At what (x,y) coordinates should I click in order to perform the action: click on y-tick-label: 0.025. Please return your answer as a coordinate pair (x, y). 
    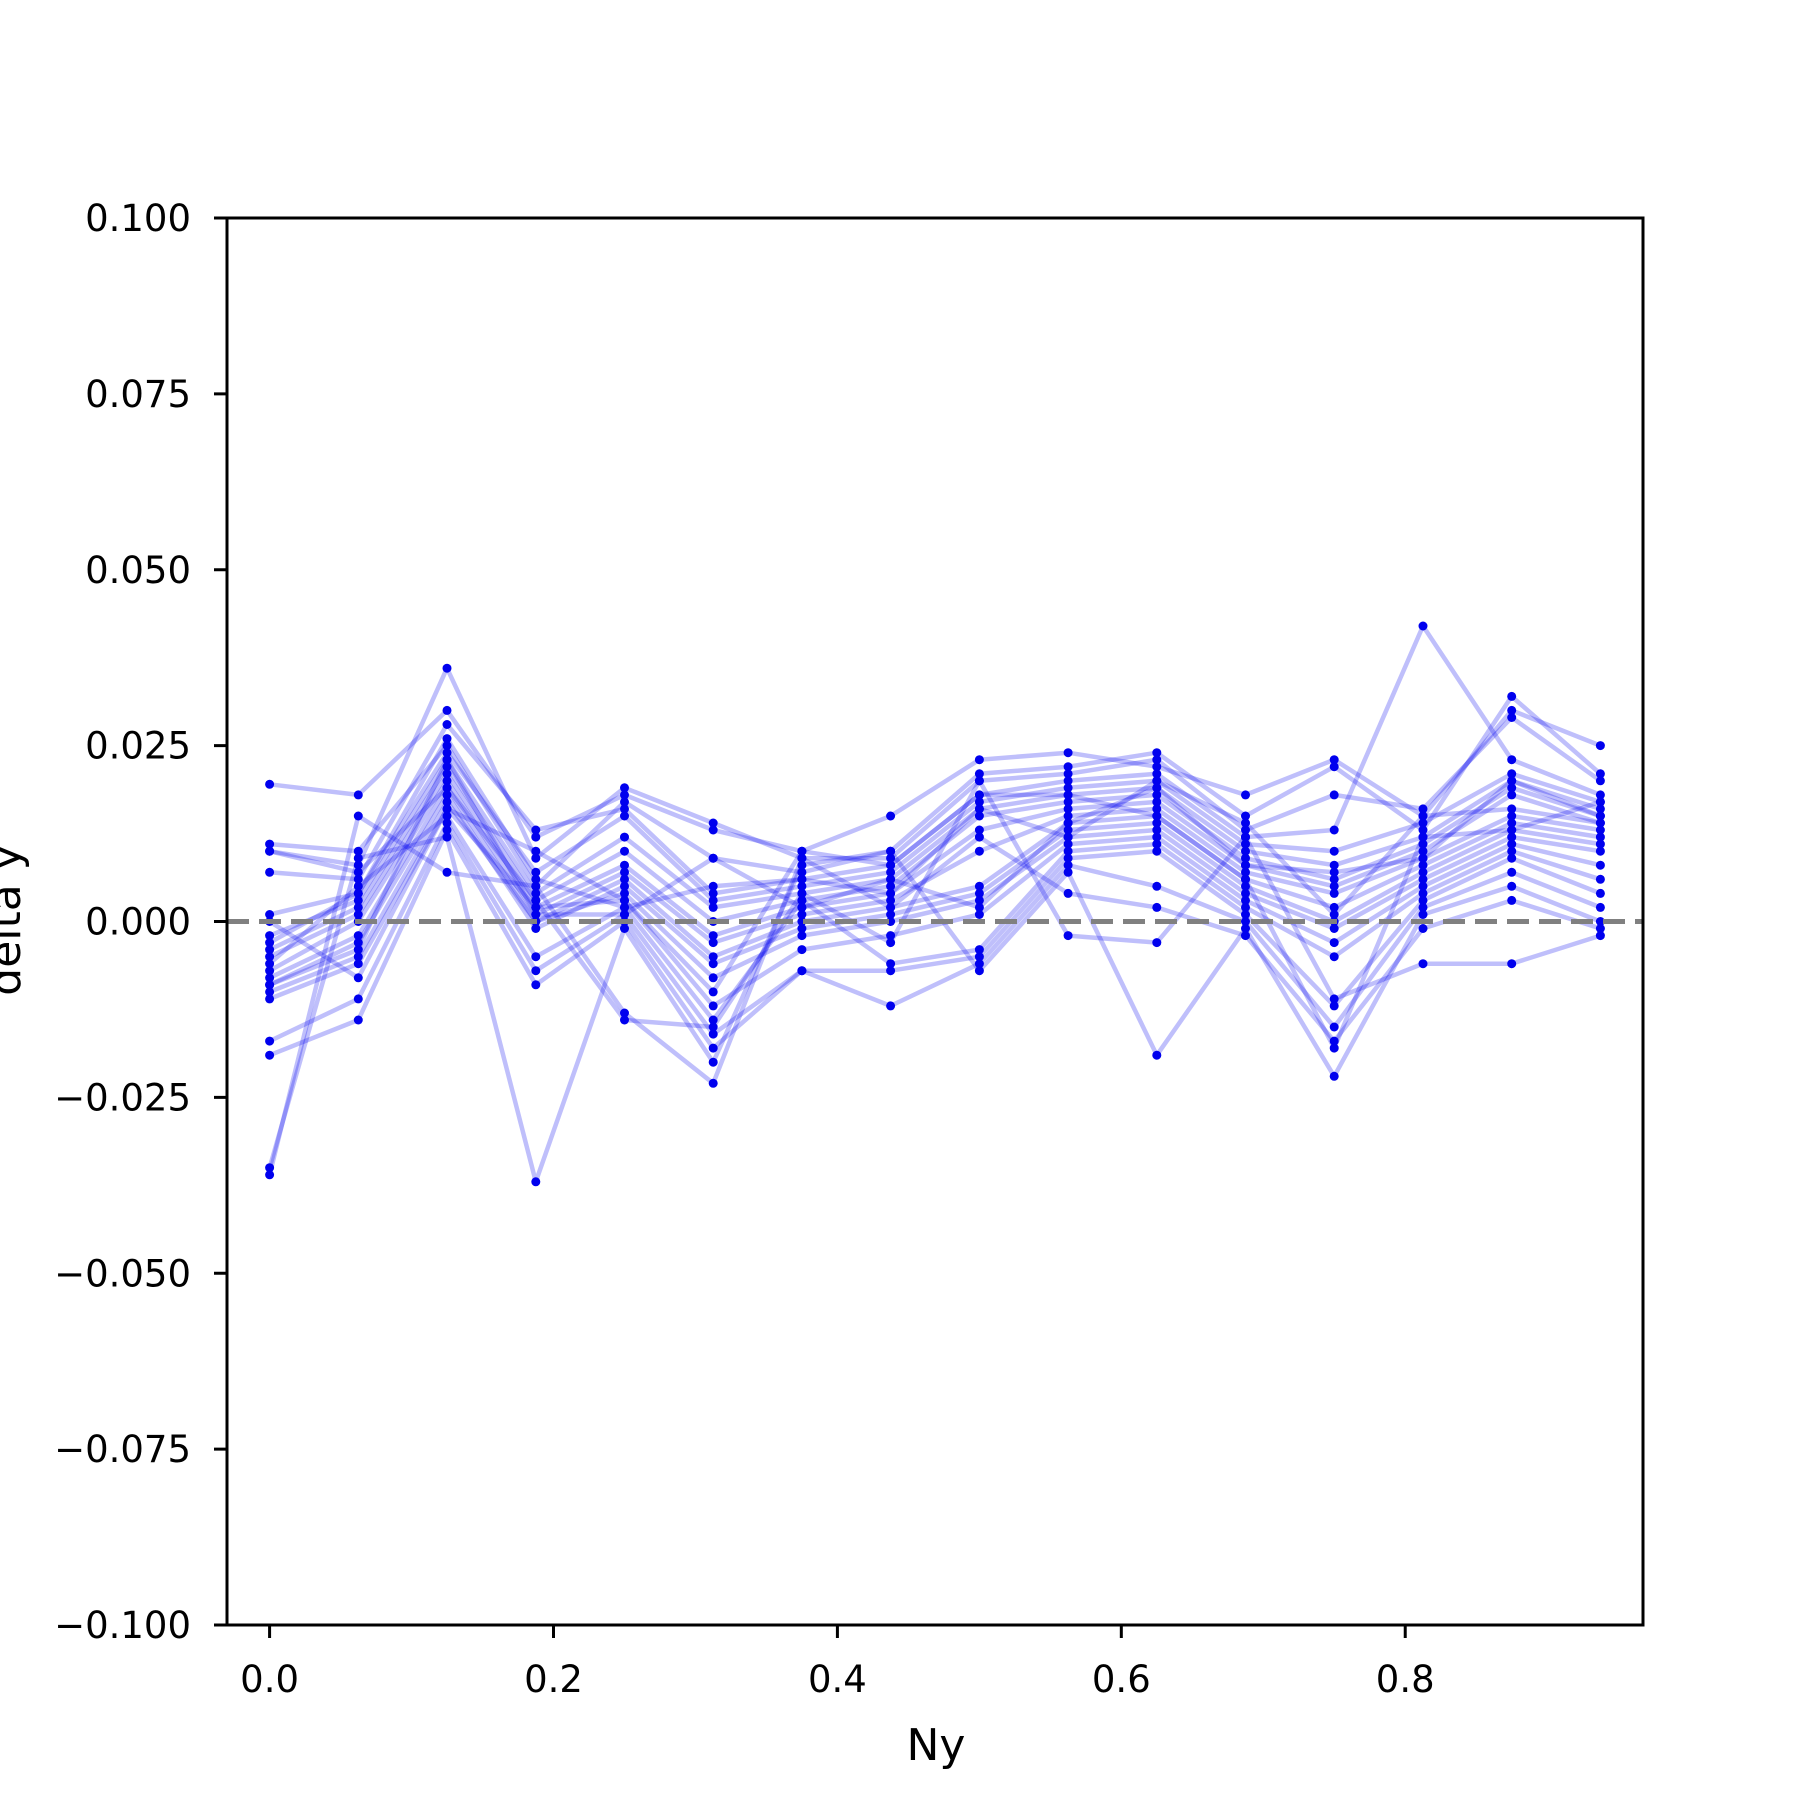
    Looking at the image, I should click on (138, 746).